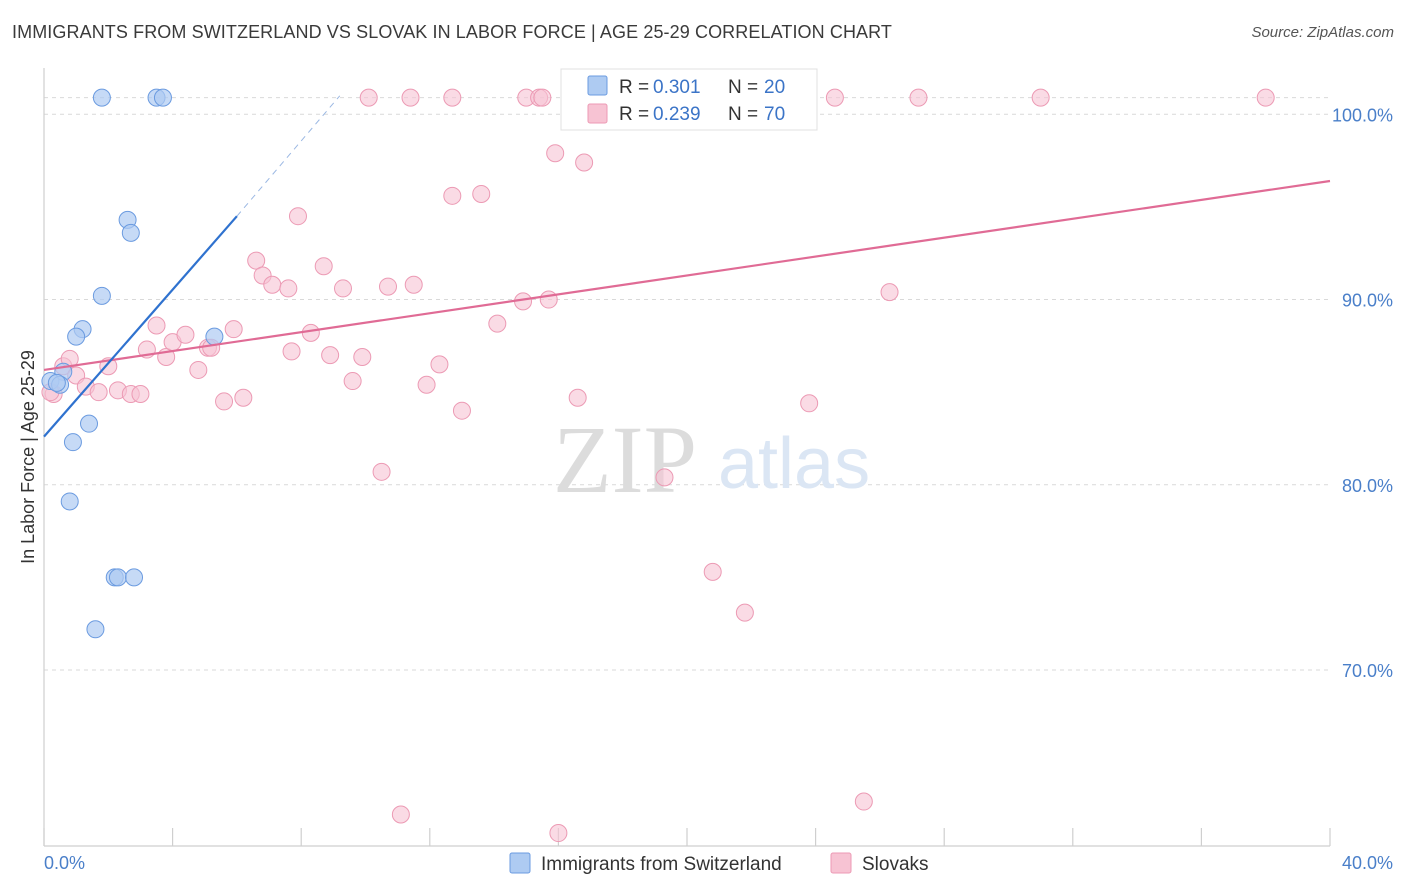  I want to click on trend-line-switzerland, so click(140, 326).